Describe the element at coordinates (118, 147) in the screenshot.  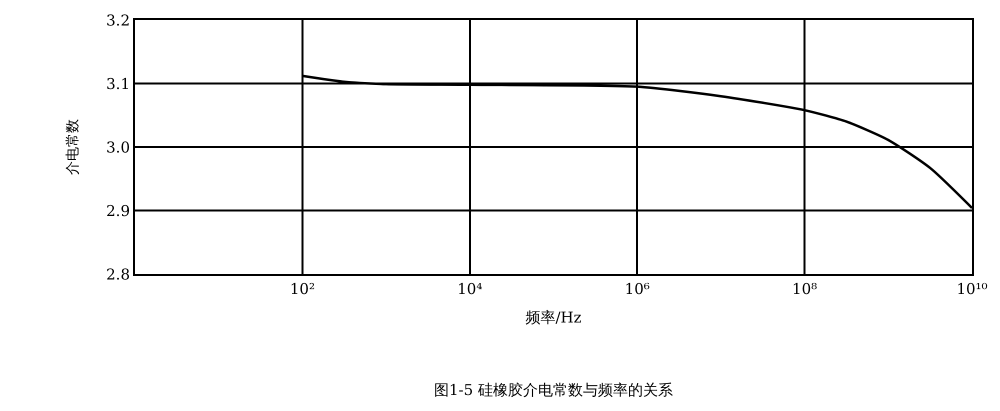
I see `y-tick-label: 3.0` at that location.